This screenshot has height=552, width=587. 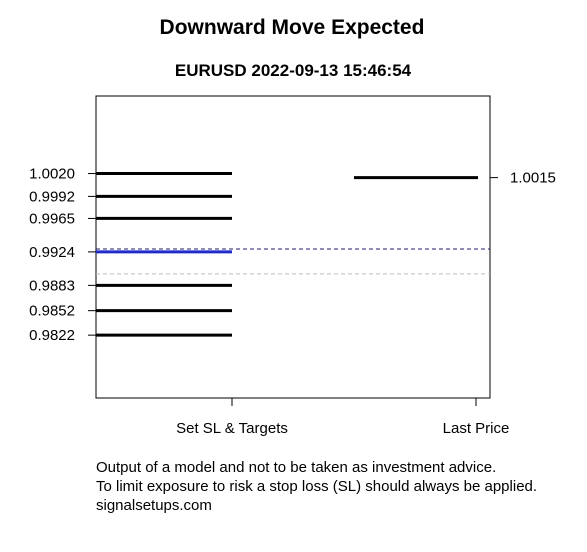 I want to click on left-tick-label-6: 0.9852, so click(x=52, y=311).